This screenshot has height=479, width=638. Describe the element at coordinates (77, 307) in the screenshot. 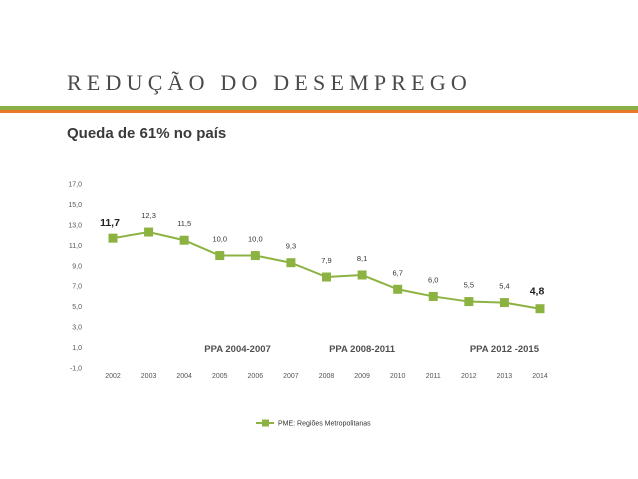

I see `y-tick-label: 5,0` at that location.